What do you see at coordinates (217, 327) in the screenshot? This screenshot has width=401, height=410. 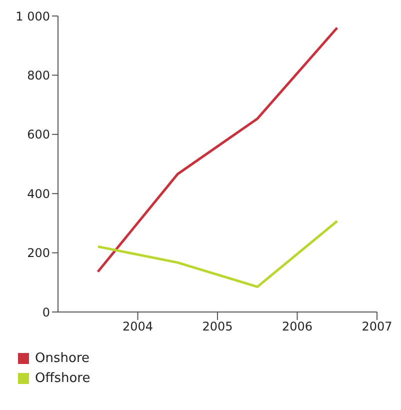 I see `x-tick-label: 2005` at bounding box center [217, 327].